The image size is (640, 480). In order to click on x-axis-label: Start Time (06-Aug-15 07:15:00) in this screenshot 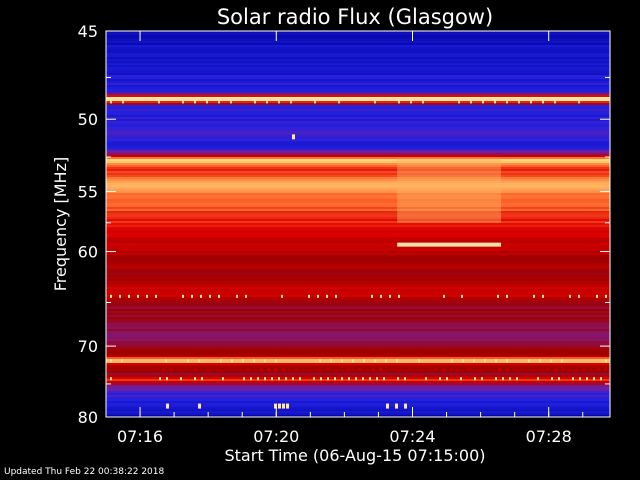, I will do `click(355, 455)`.